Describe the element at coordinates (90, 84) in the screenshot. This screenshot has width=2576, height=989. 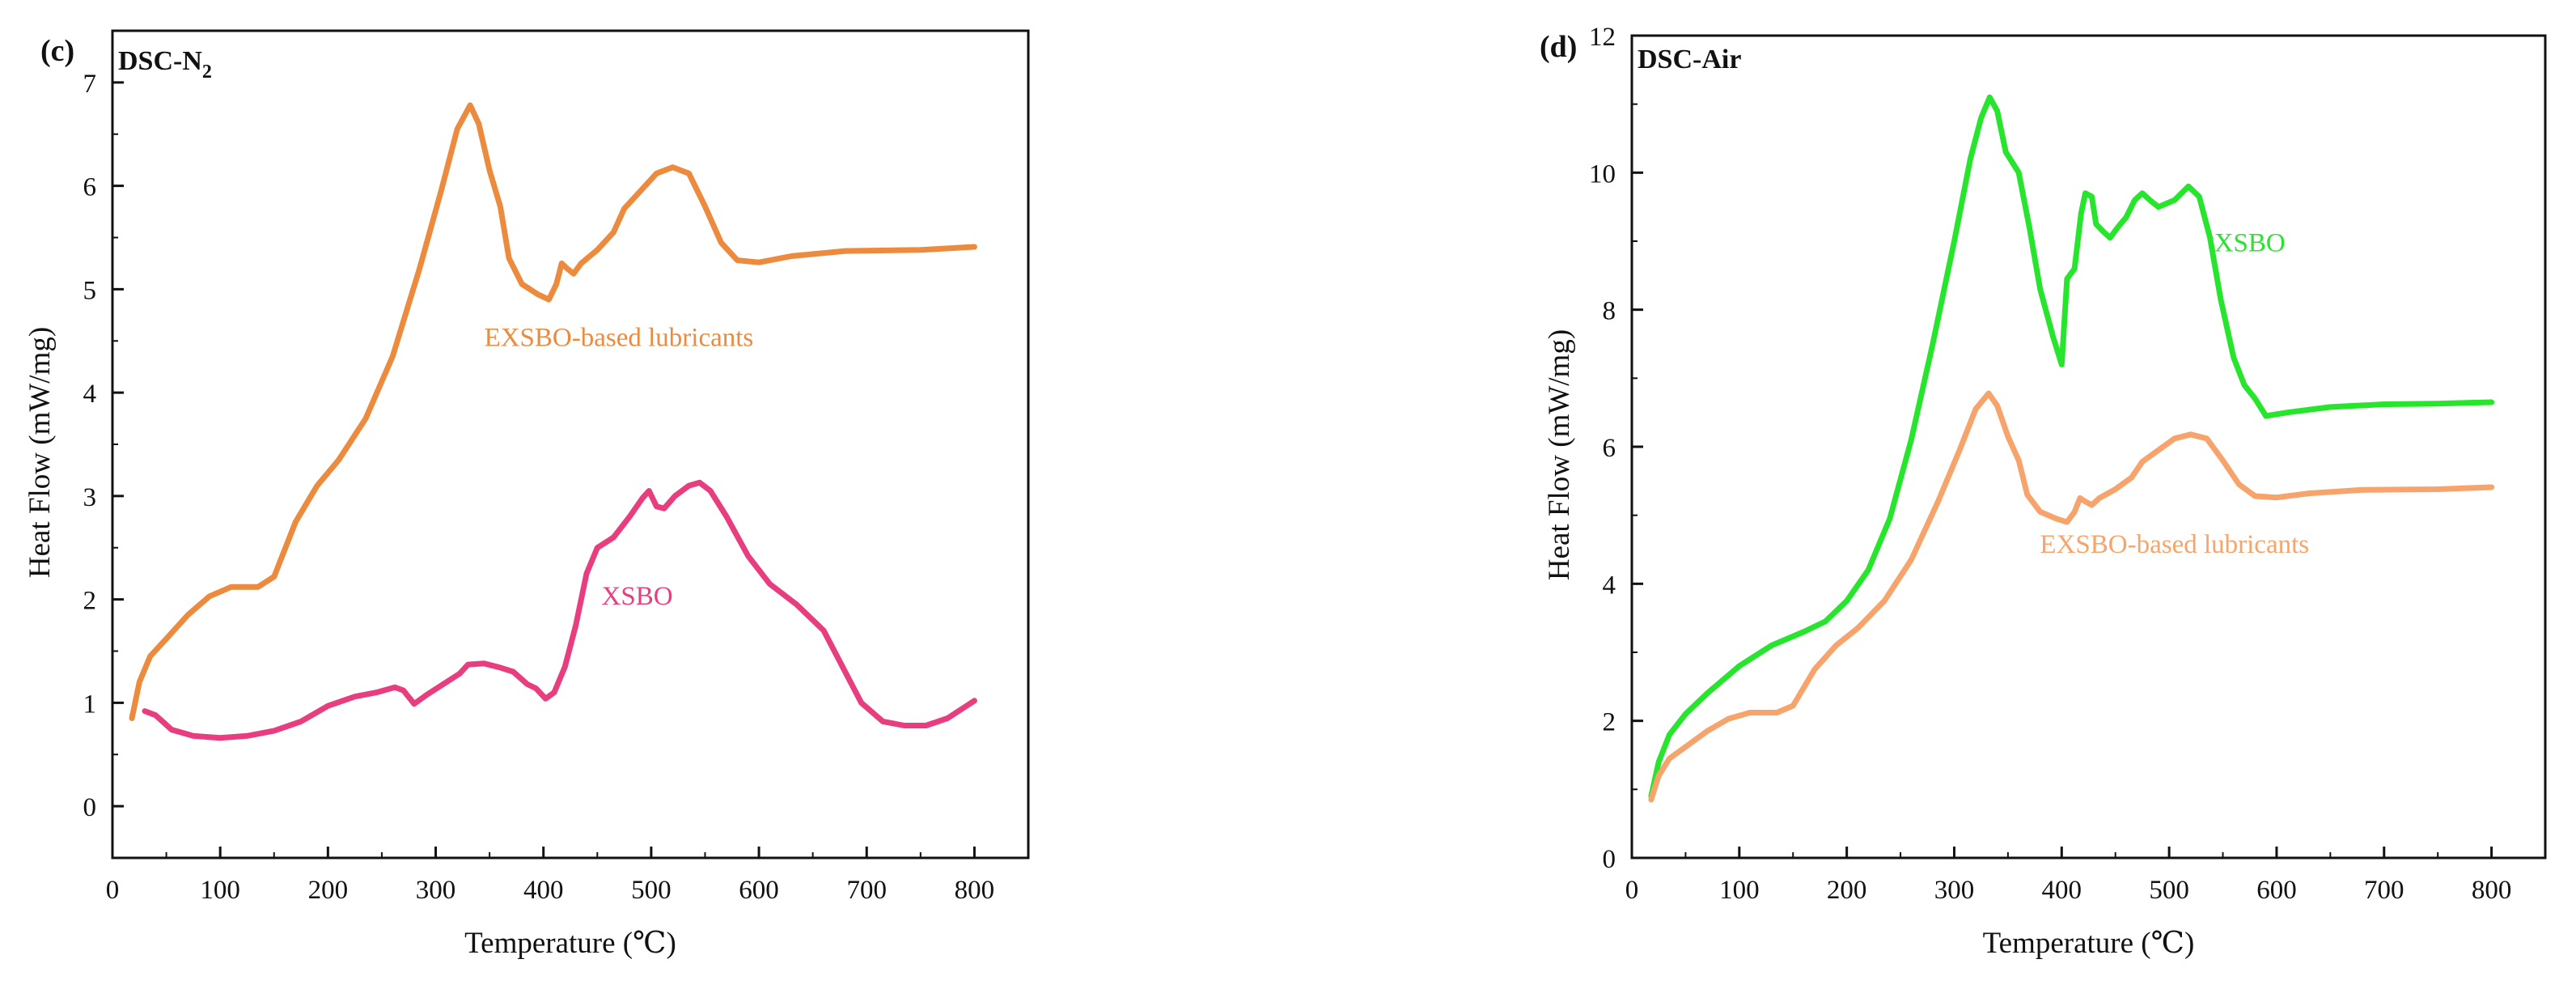
I see `y-tick-label: 7` at that location.